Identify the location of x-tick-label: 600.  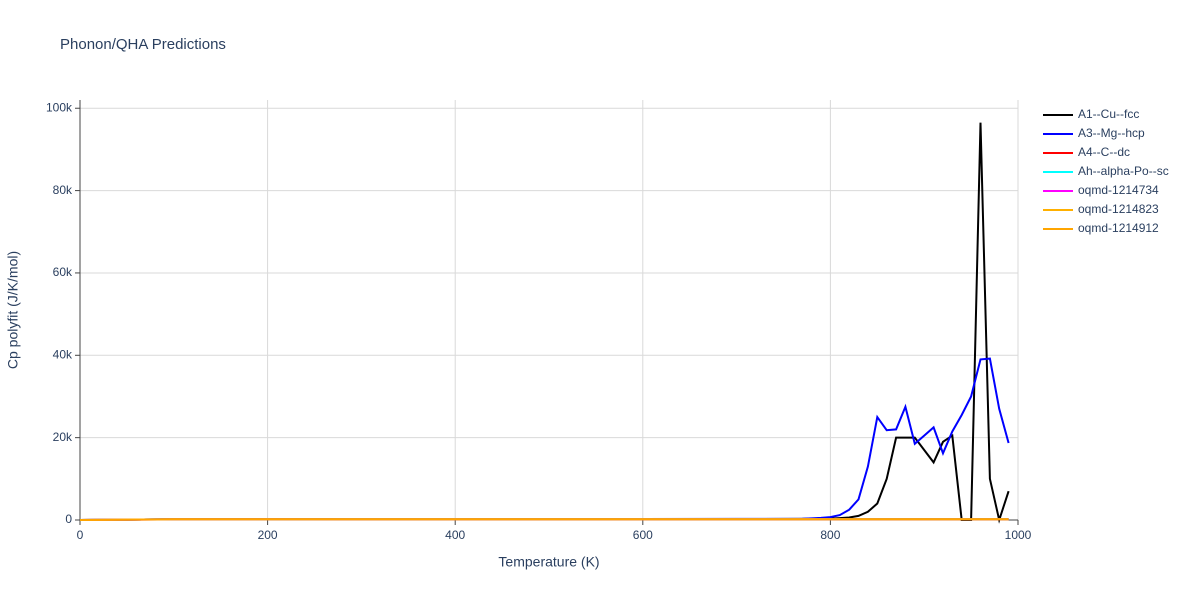
(643, 535).